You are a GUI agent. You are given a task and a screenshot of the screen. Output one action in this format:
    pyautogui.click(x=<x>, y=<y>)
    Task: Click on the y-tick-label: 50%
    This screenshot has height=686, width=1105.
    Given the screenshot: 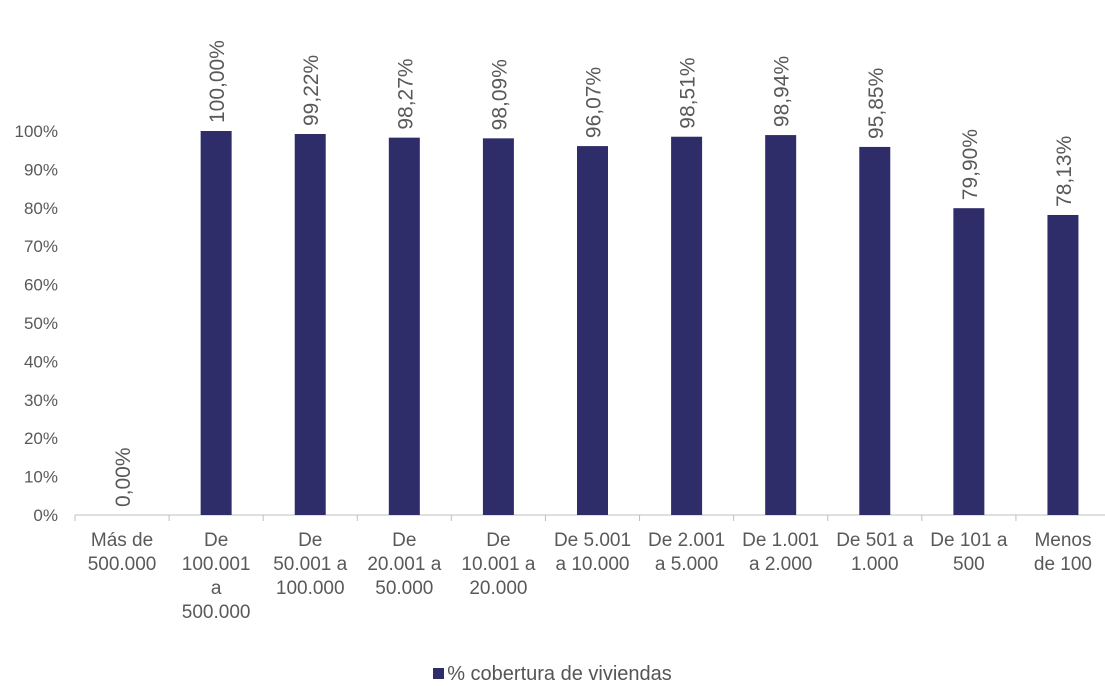 What is the action you would take?
    pyautogui.click(x=41, y=323)
    